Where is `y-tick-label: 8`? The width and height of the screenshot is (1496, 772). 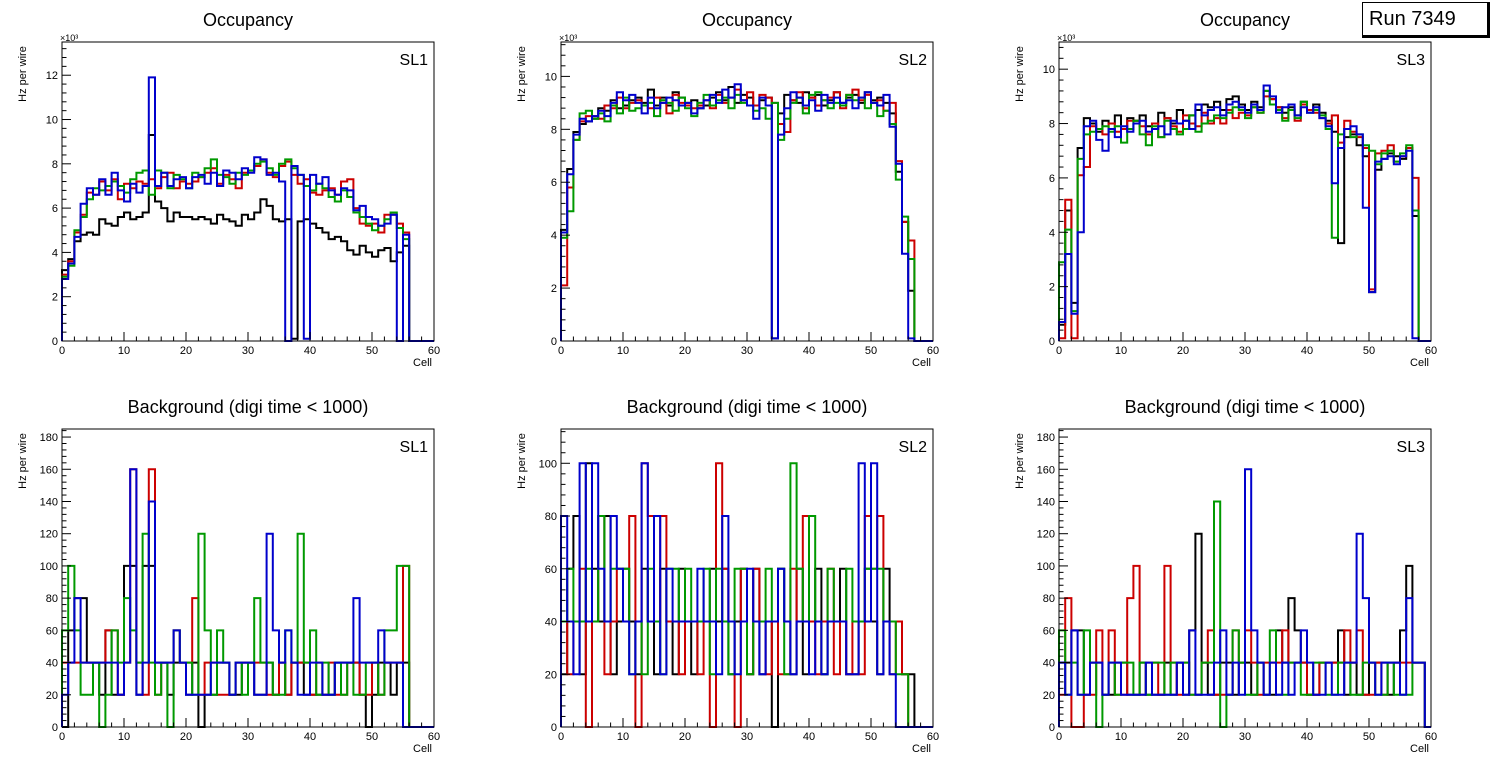 y-tick-label: 8 is located at coordinates (55, 165).